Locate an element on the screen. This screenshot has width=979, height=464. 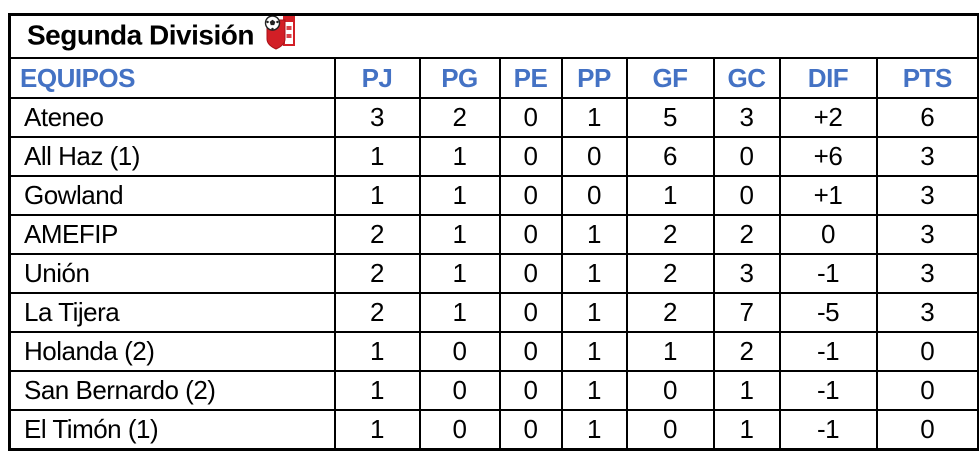
team-name-cell: AMEFIP is located at coordinates (172, 234).